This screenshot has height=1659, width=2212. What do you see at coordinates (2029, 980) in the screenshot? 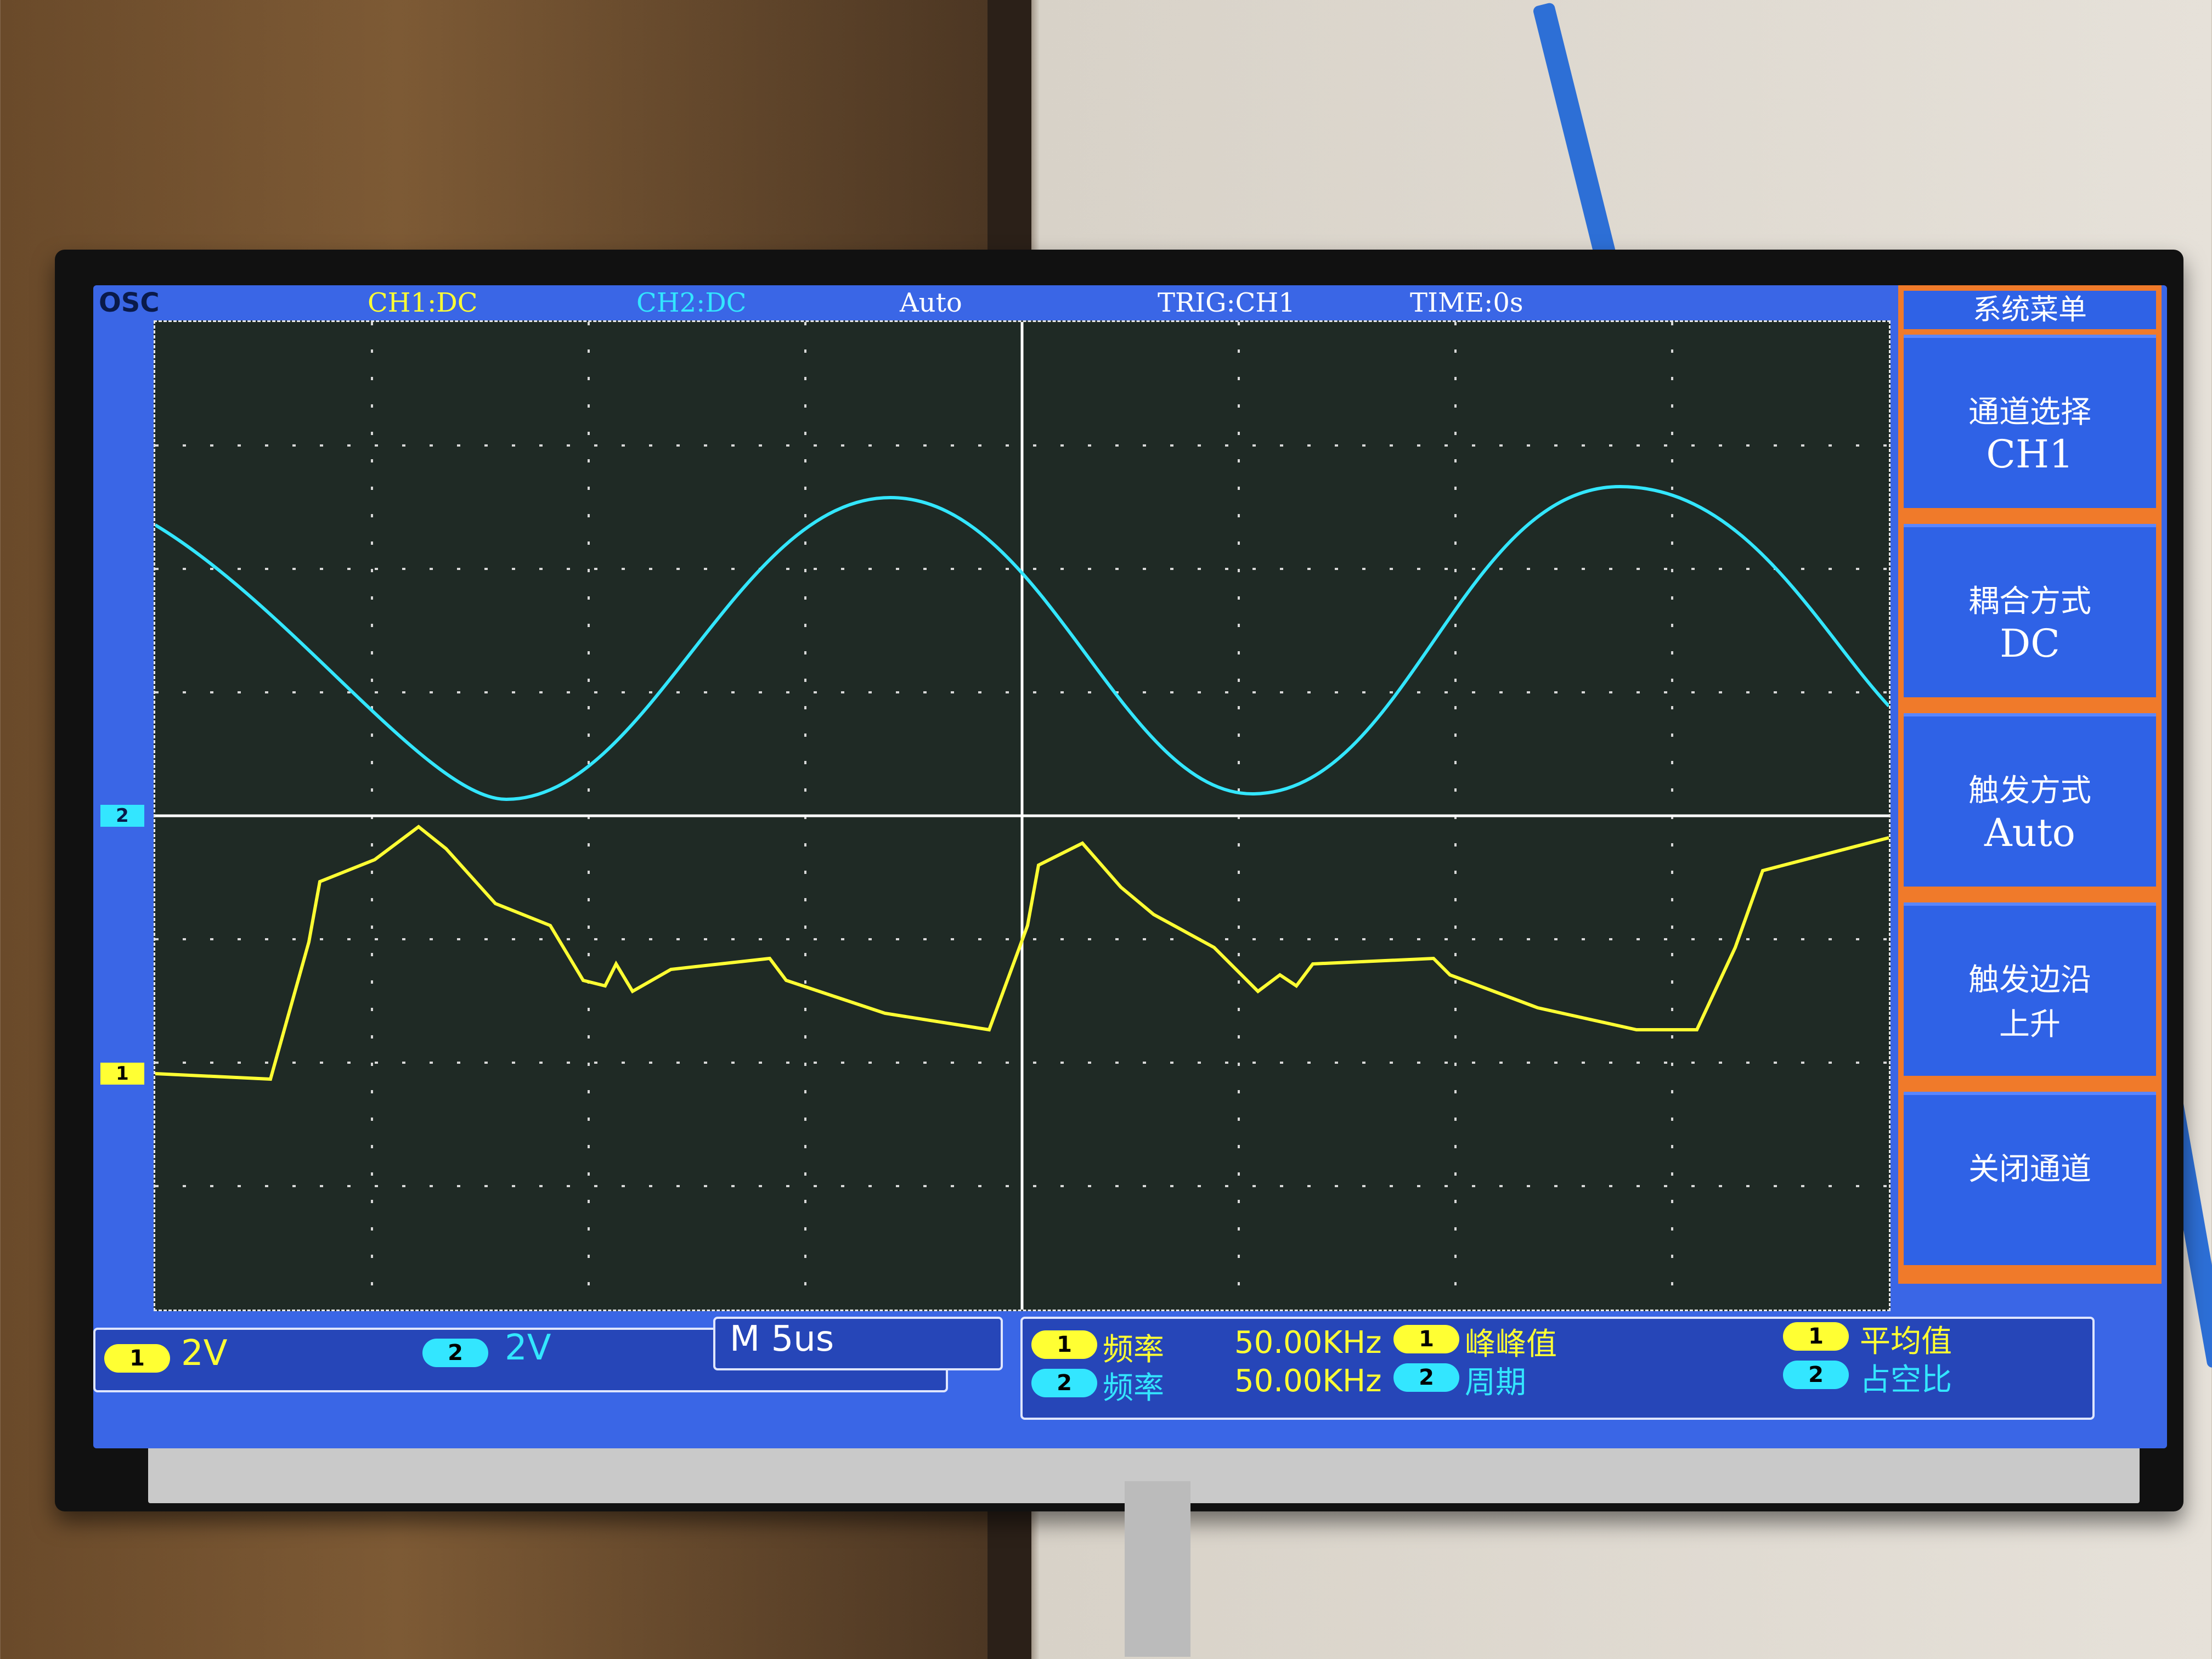
I see `menu-item-label: 触发边沿` at bounding box center [2029, 980].